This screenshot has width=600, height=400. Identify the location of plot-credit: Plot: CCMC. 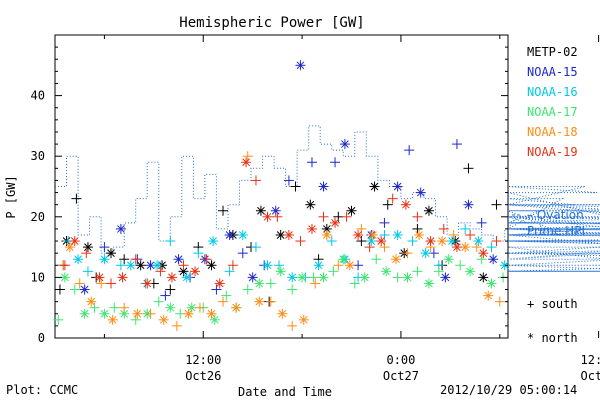
(42, 390).